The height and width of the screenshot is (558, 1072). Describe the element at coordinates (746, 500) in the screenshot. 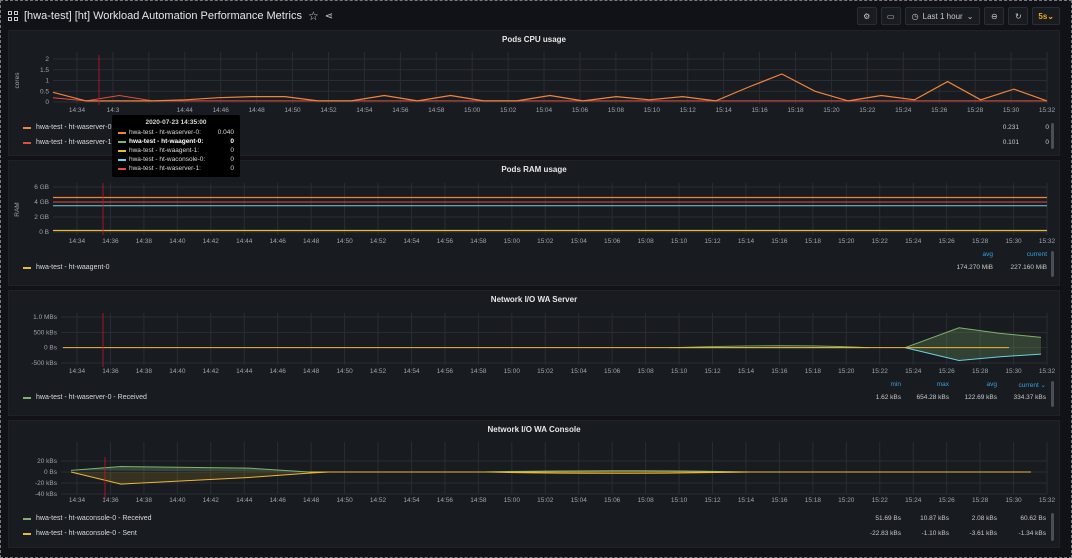

I see `x-tick-label: 15:14` at that location.